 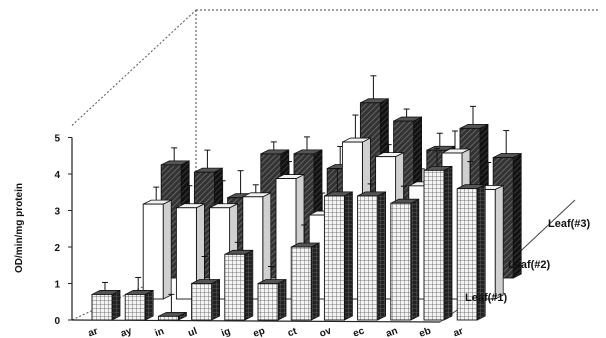 What do you see at coordinates (268, 328) in the screenshot?
I see `x-axis: ar ay in ul ig ep ct ov ec an eb ar` at bounding box center [268, 328].